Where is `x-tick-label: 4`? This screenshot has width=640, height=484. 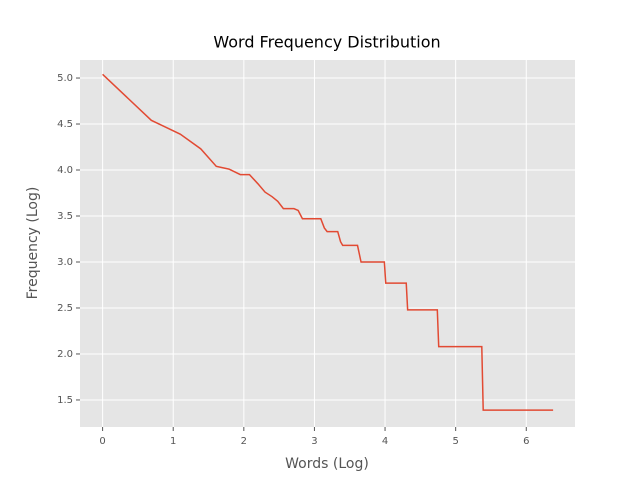
x-tick-label: 4 is located at coordinates (385, 441).